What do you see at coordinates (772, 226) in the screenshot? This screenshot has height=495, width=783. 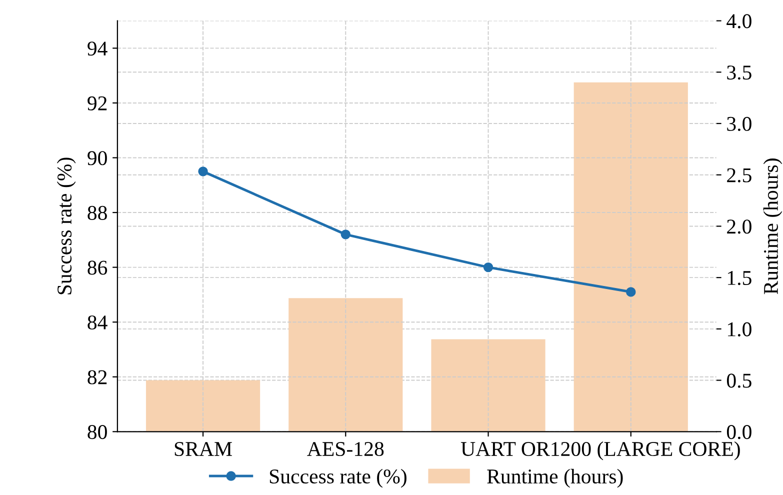 I see `y2-axis-title: Runtime (hours)` at bounding box center [772, 226].